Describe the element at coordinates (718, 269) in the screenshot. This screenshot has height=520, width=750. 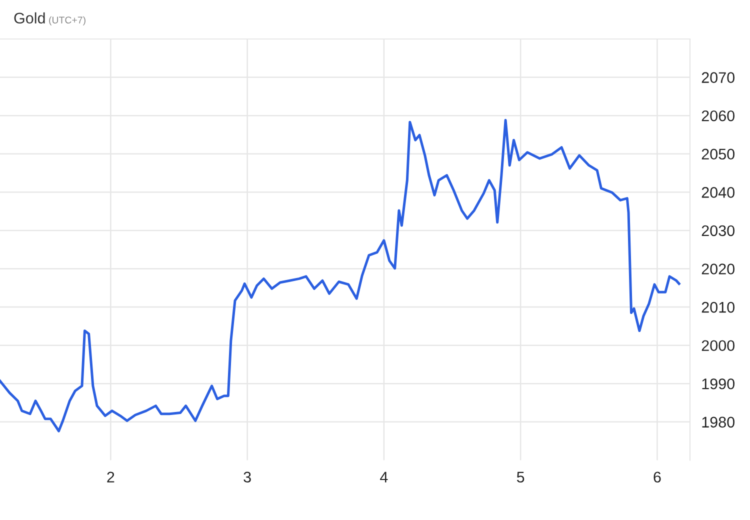
I see `y-tick-label: 2020` at that location.